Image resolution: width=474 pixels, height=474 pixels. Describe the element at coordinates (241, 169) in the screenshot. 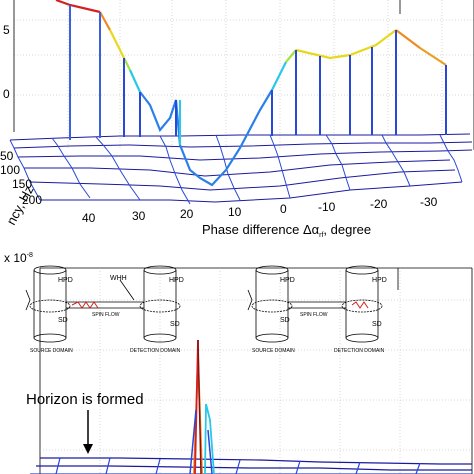

I see `top-mesh` at that location.